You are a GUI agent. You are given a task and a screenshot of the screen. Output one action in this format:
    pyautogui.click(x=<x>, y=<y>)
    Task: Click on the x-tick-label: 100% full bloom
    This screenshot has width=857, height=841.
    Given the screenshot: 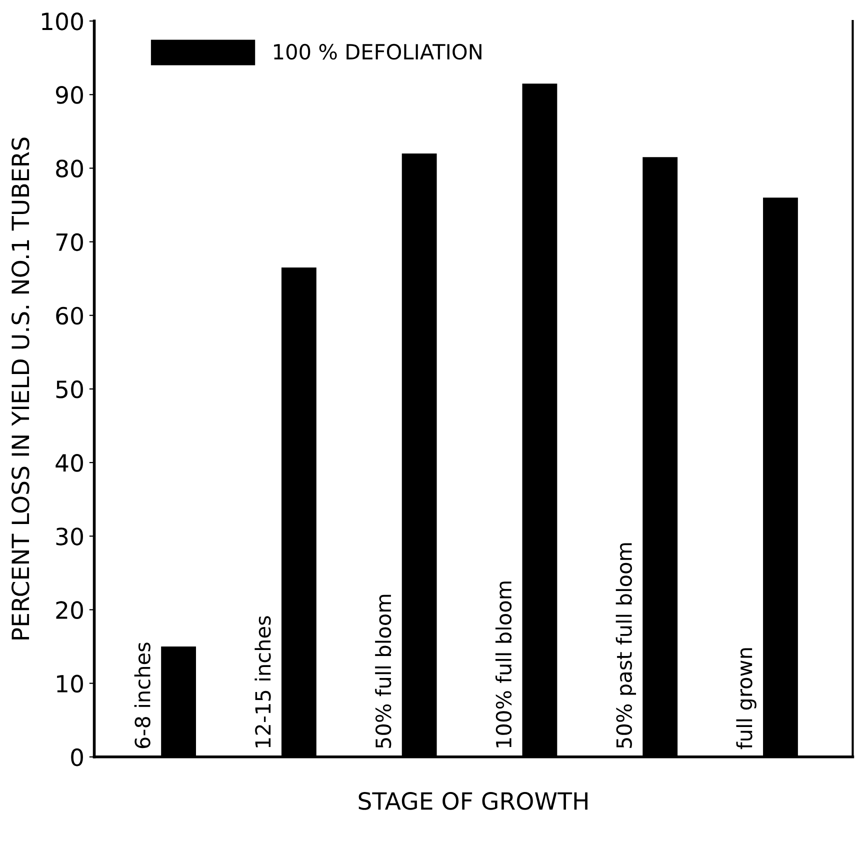 What is the action you would take?
    pyautogui.click(x=503, y=665)
    